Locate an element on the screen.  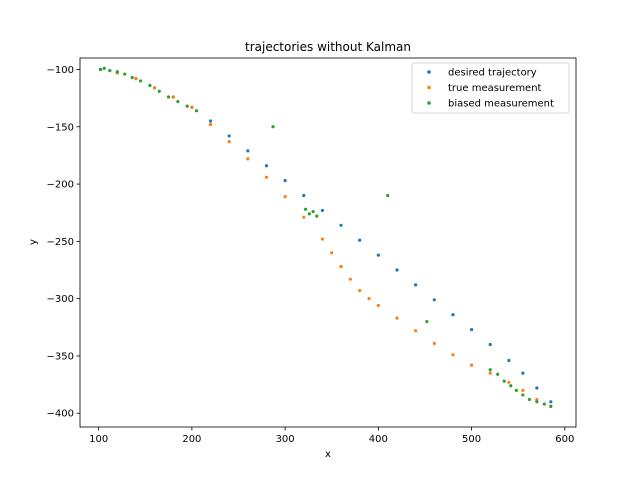
chart-title: trajectories without Kalman is located at coordinates (328, 47).